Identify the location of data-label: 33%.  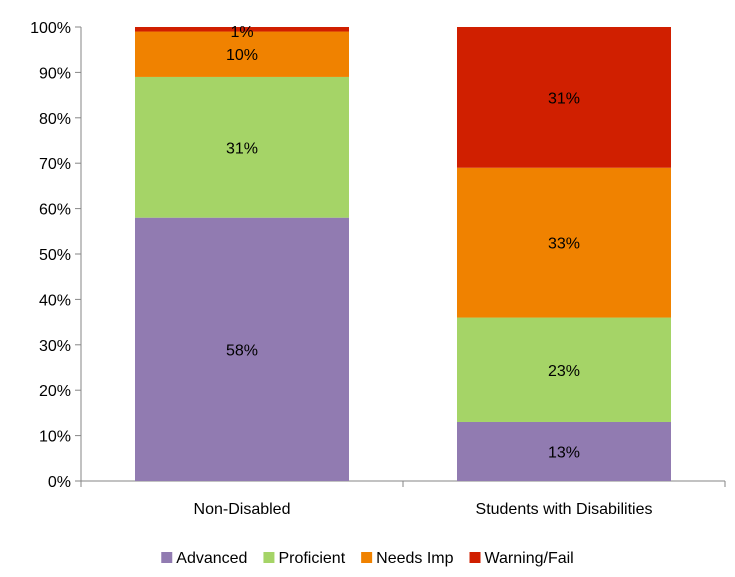
(564, 244).